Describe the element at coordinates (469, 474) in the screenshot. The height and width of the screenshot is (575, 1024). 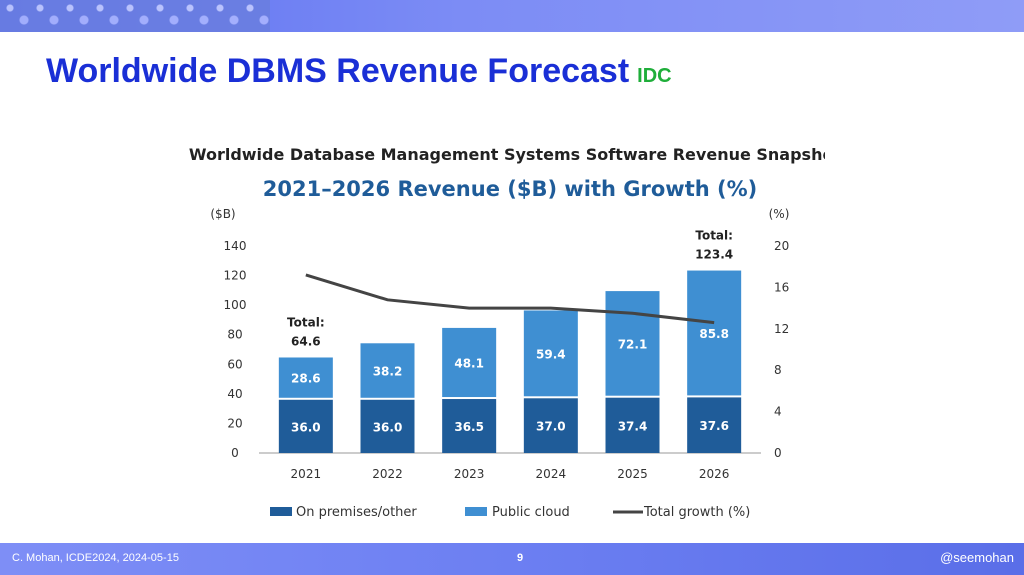
I see `x-tick-label: 2023` at that location.